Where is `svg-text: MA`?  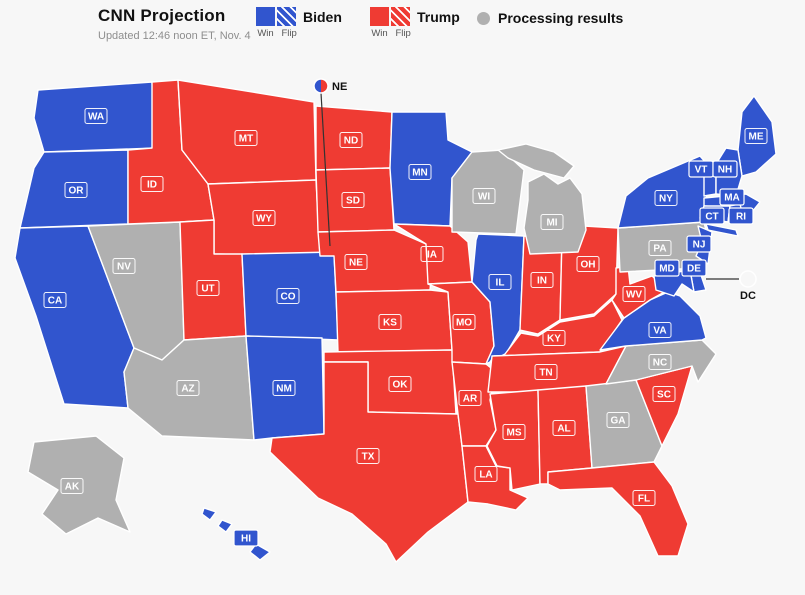
svg-text: MA is located at coordinates (732, 198).